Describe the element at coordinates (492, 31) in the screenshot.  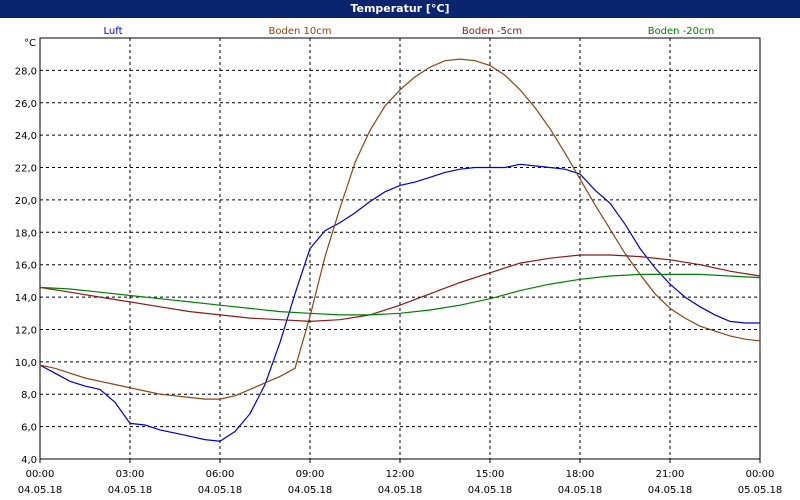
I see `legend-entry: Boden -5cm` at that location.